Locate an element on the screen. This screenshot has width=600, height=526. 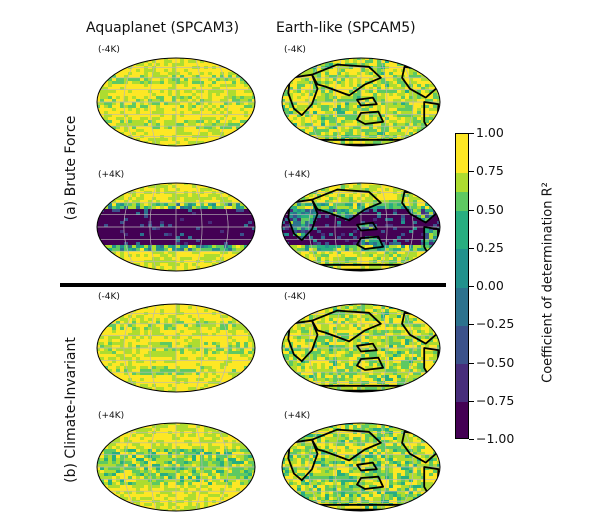
panel-label-b-aqua-plus4k: (+4K) is located at coordinates (111, 416).